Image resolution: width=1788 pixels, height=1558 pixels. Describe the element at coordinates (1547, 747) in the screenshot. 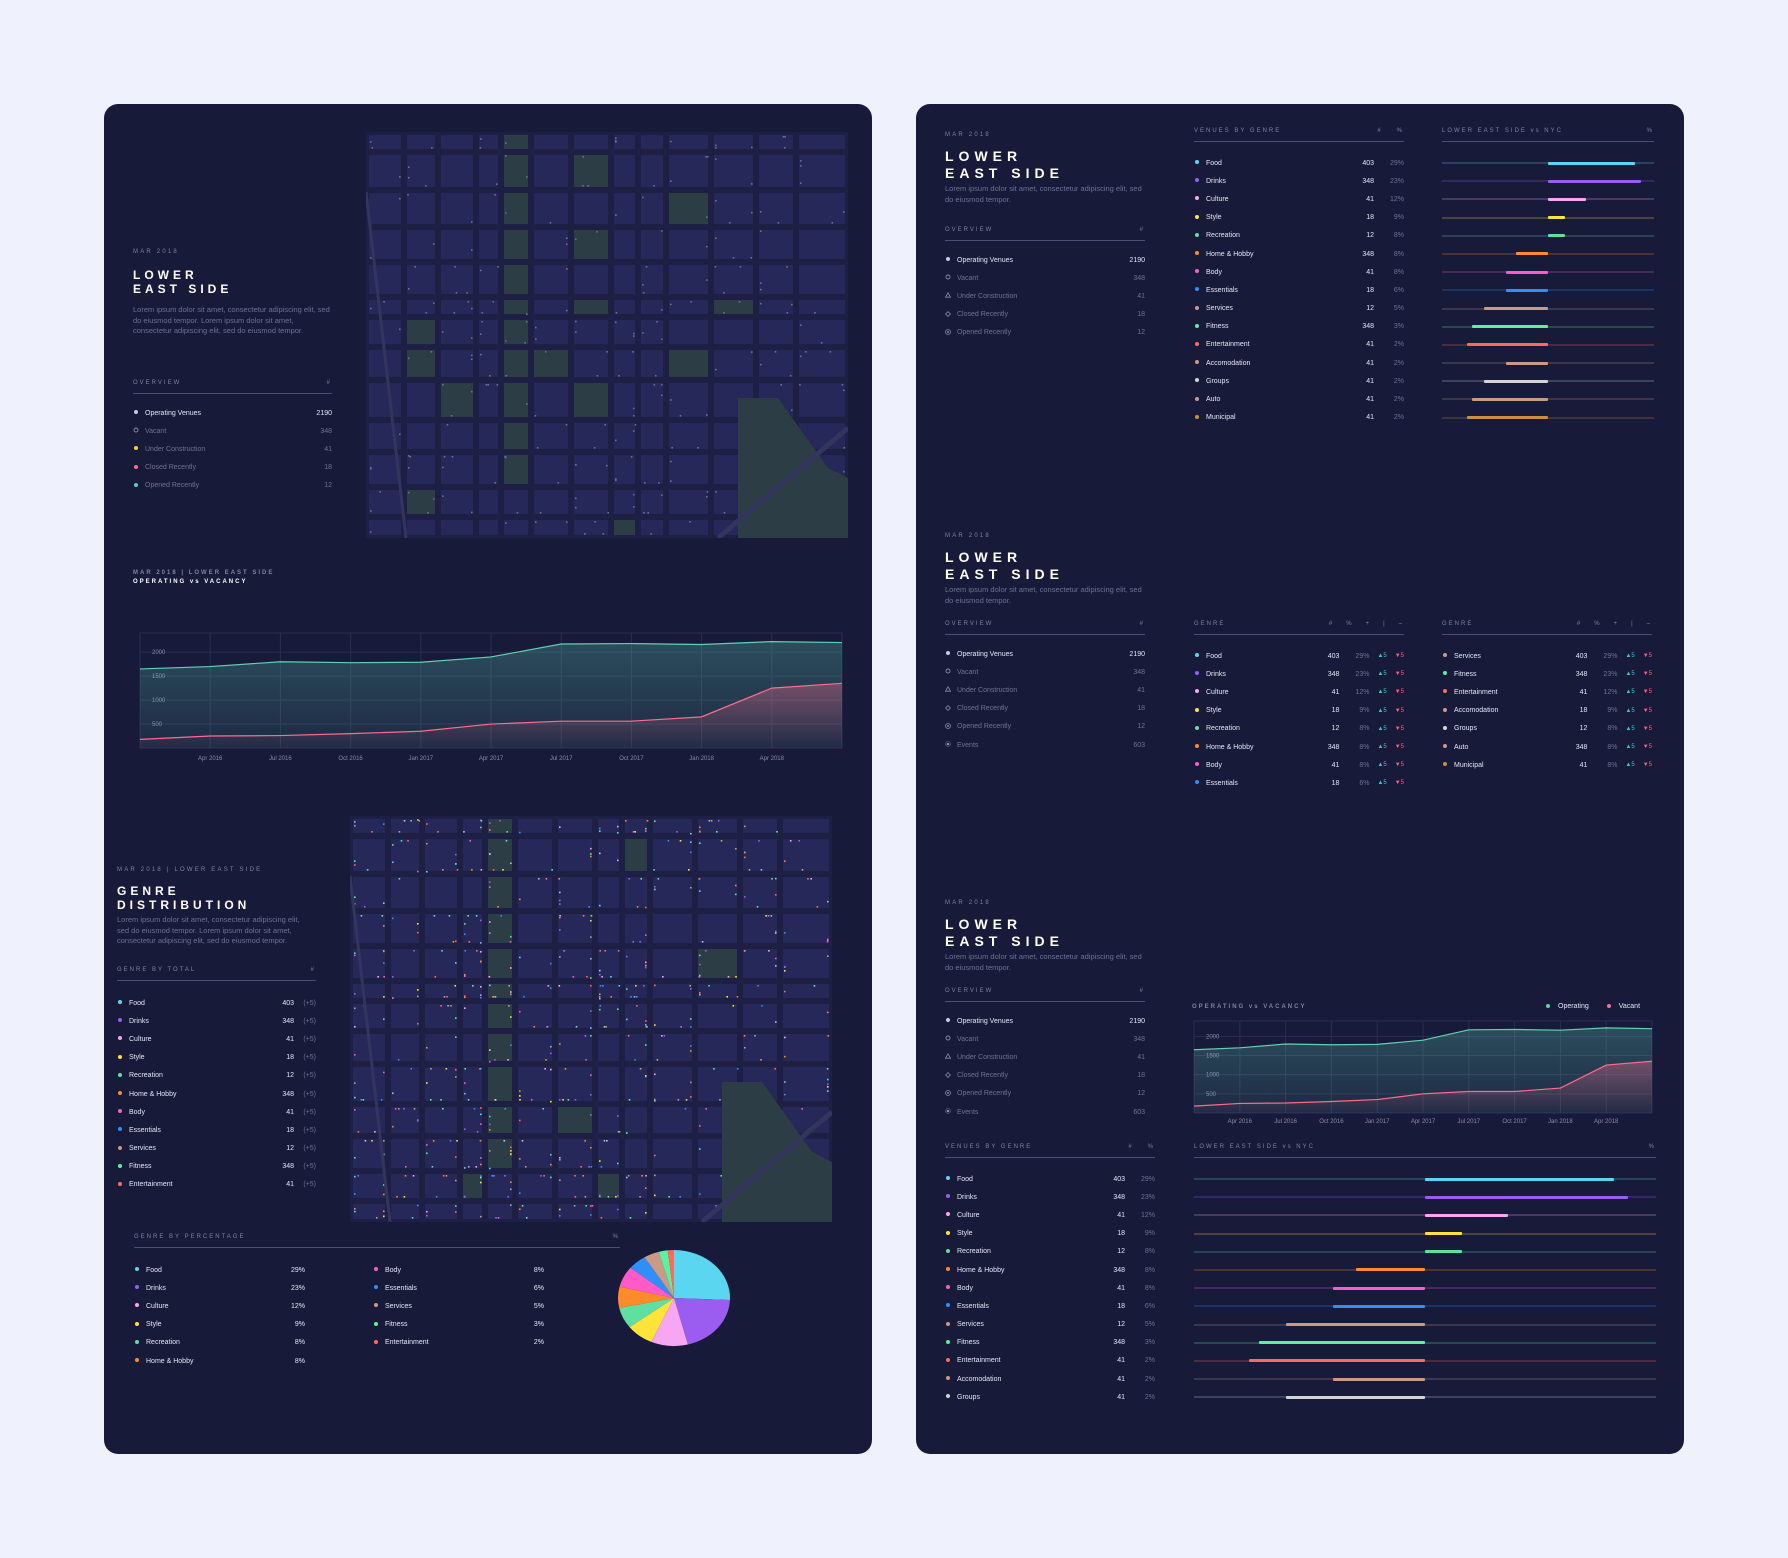

I see `genre-row: Auto 348 8% ▲5 ▼5` at that location.